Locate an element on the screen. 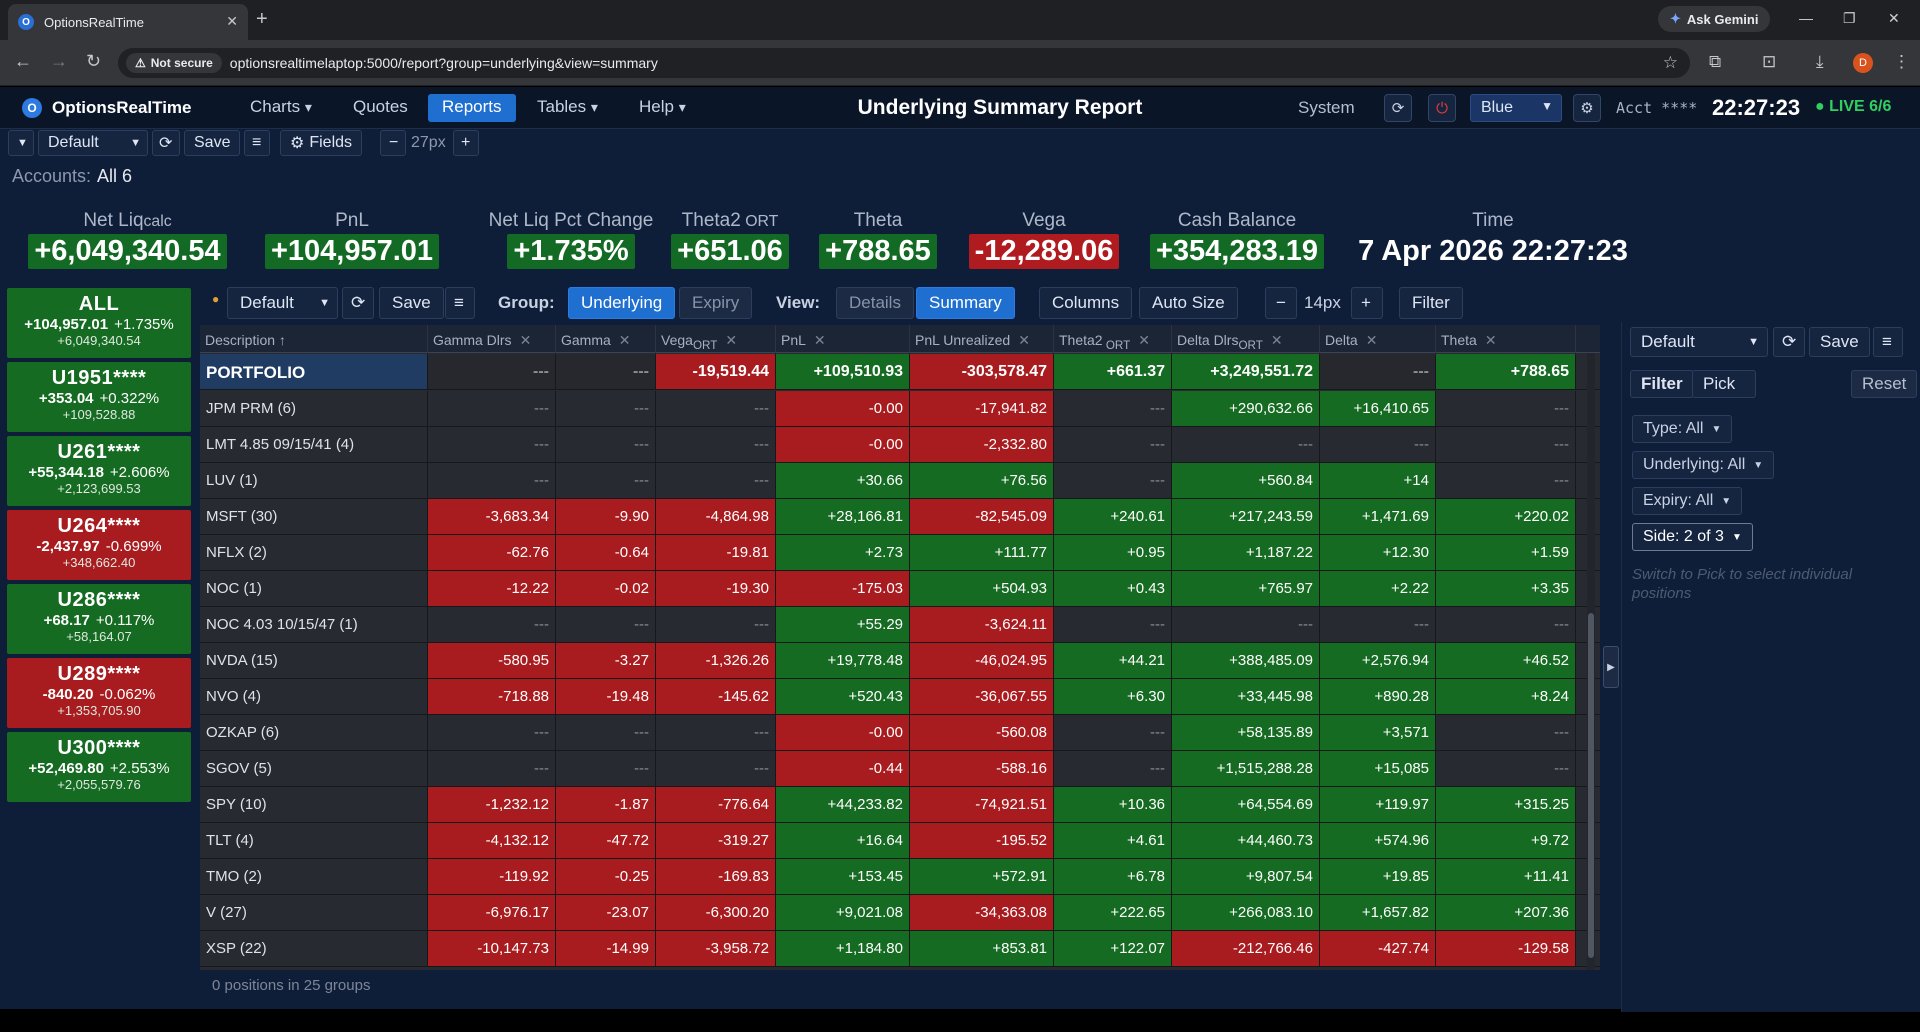  filter-chip: Underlying: All ▼ is located at coordinates (1703, 465).